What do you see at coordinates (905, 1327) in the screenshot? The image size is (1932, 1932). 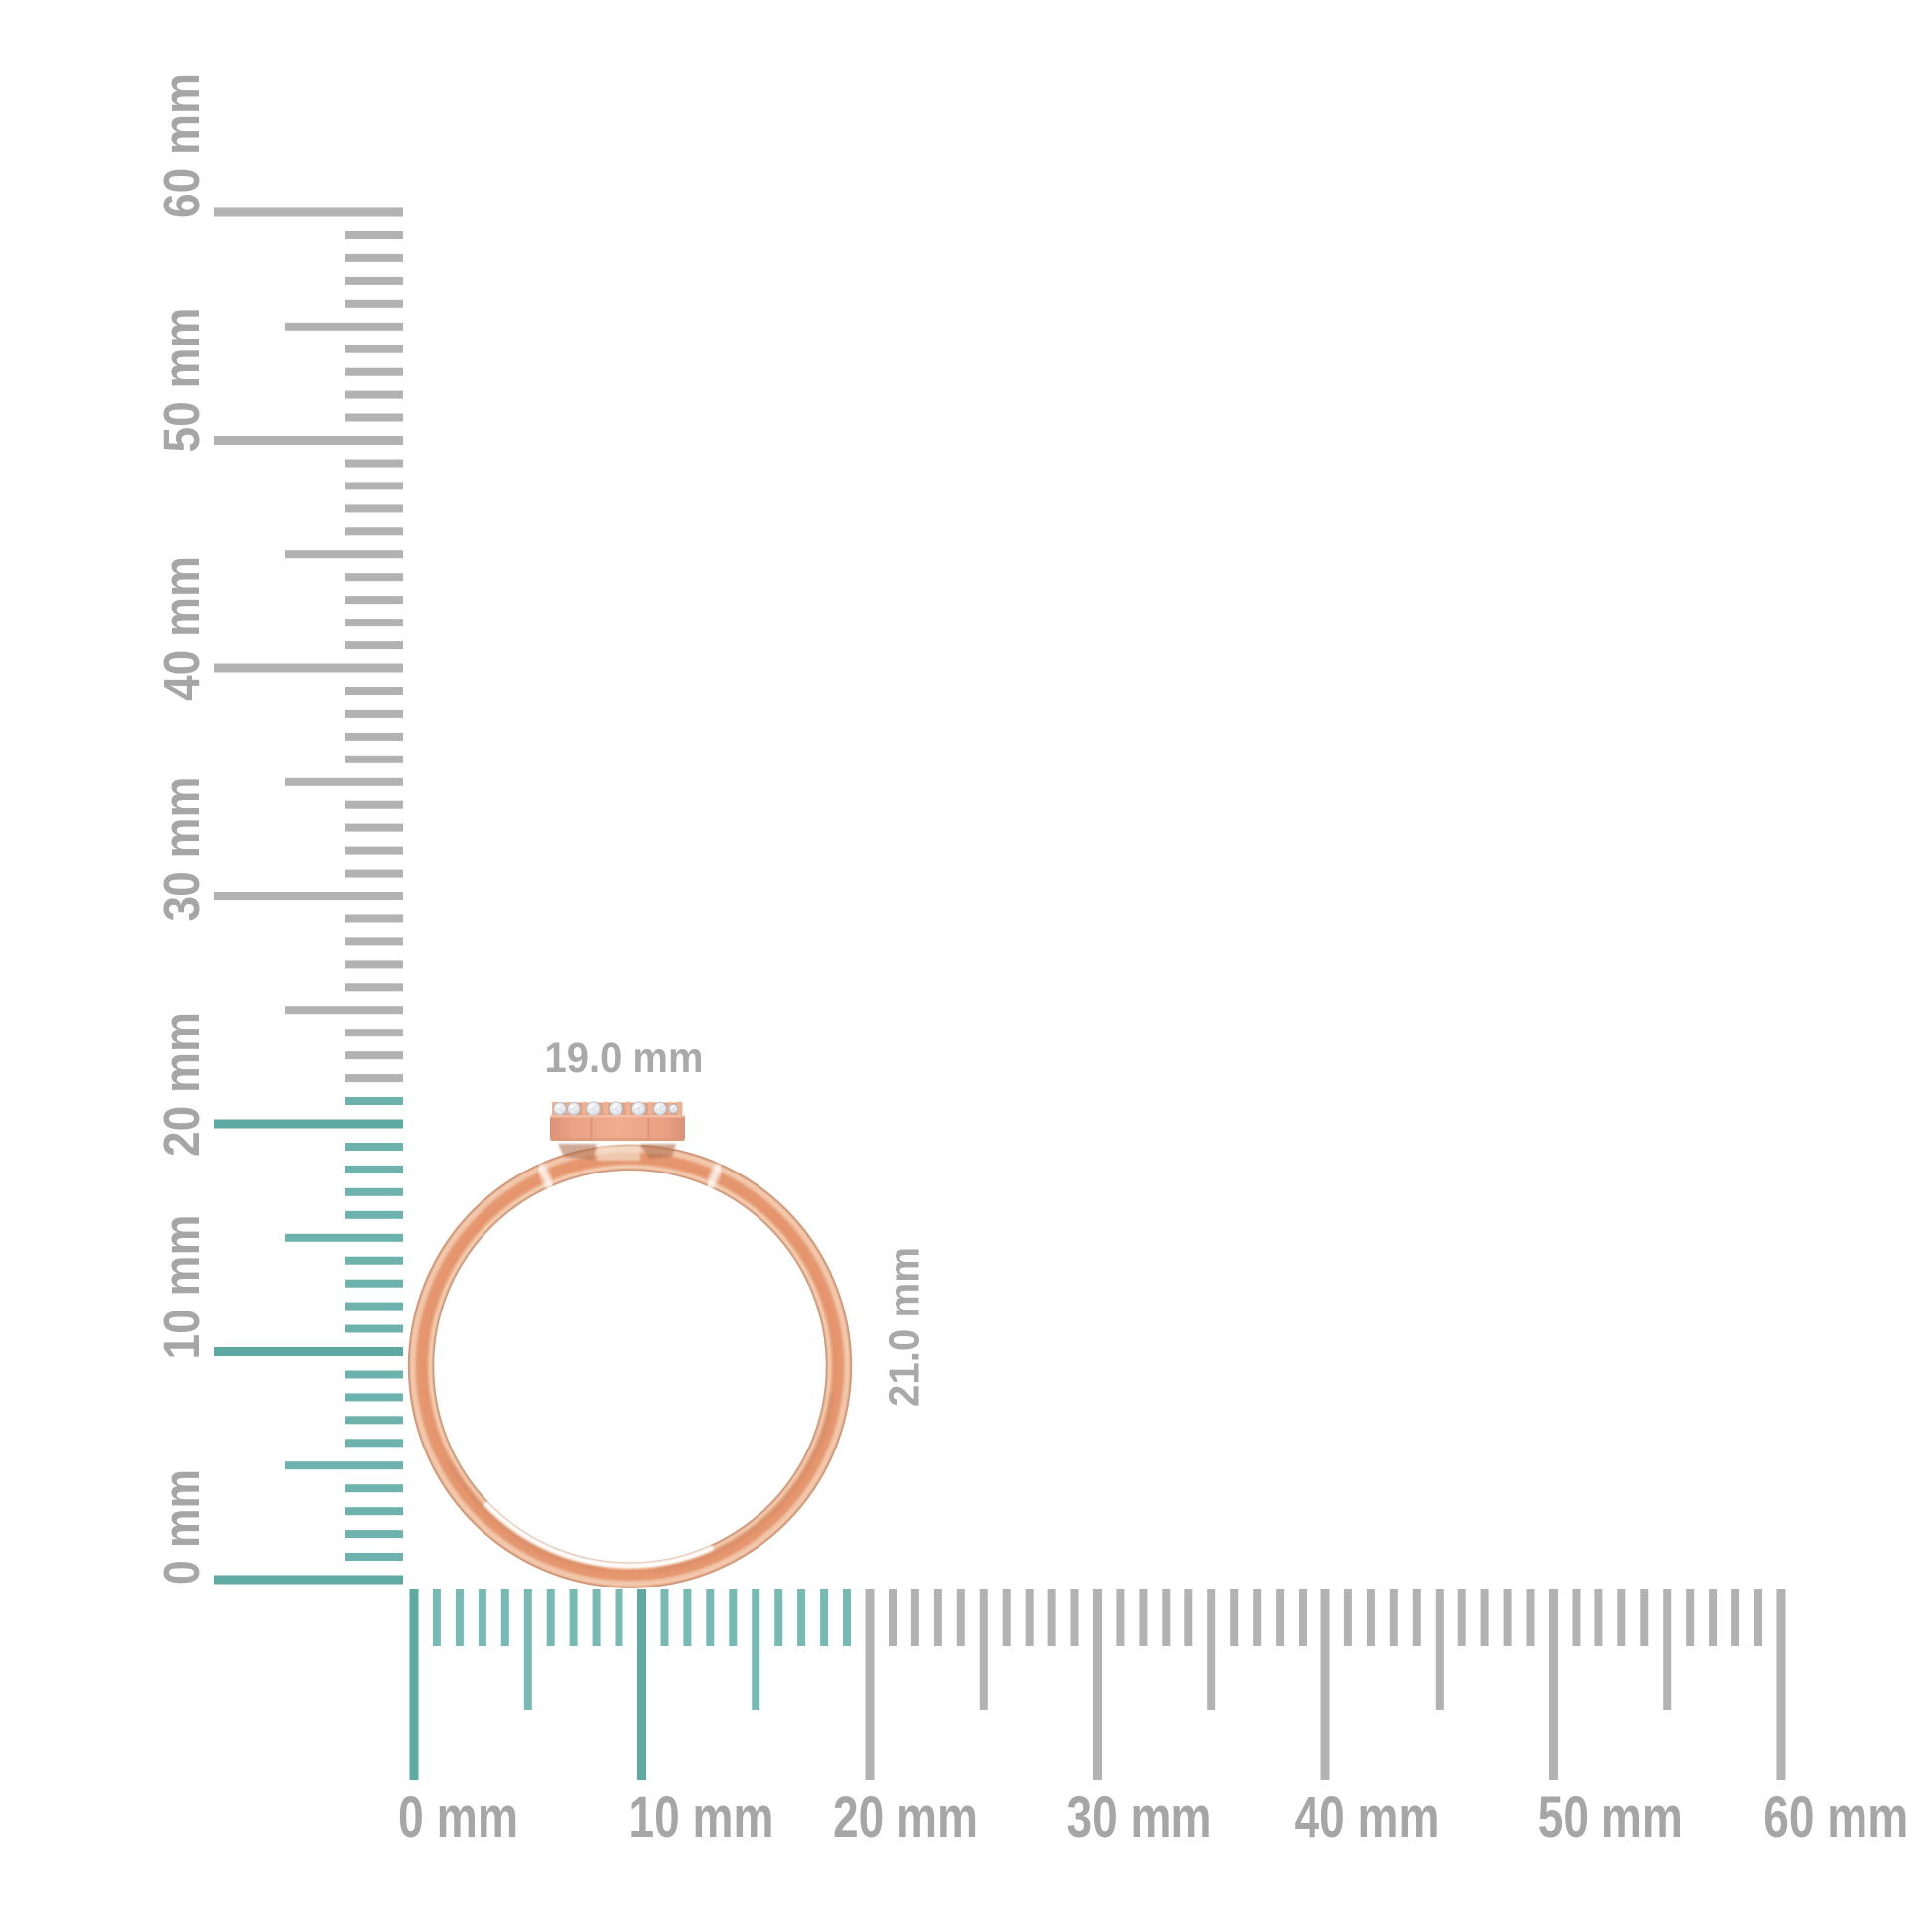 I see `svg-text: 21.0 mm` at bounding box center [905, 1327].